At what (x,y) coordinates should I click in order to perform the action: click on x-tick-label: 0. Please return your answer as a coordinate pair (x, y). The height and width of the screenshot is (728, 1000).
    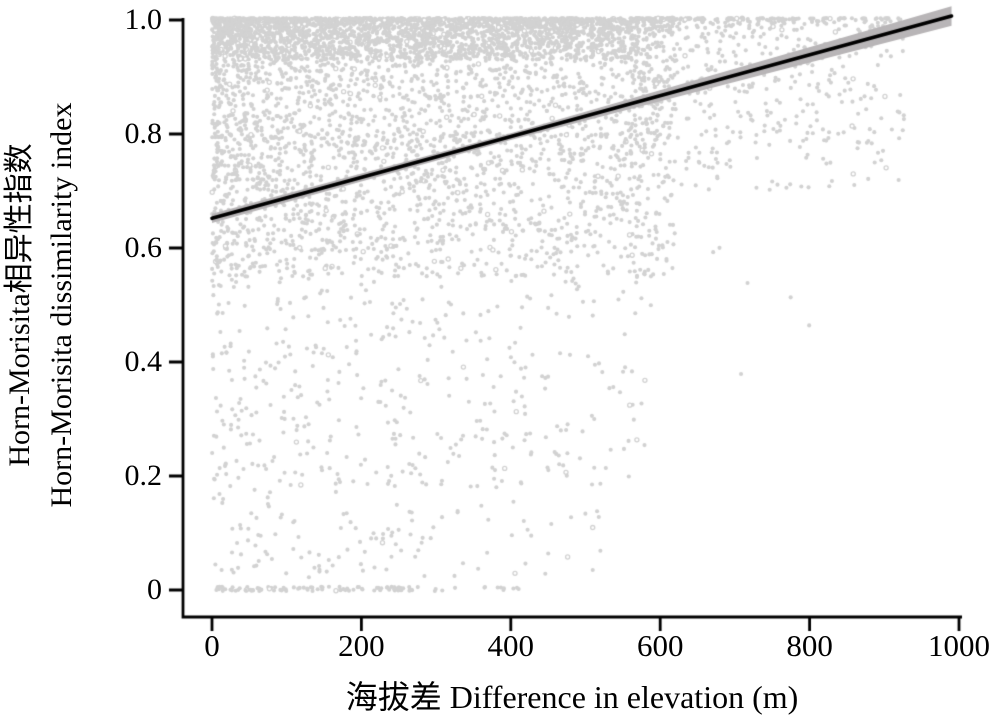
    Looking at the image, I should click on (212, 645).